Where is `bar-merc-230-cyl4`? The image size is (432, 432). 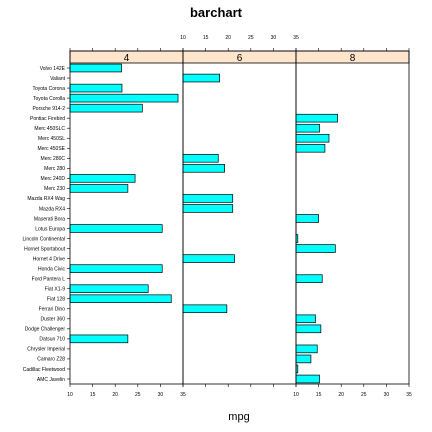
bar-merc-230-cyl4 is located at coordinates (99, 188).